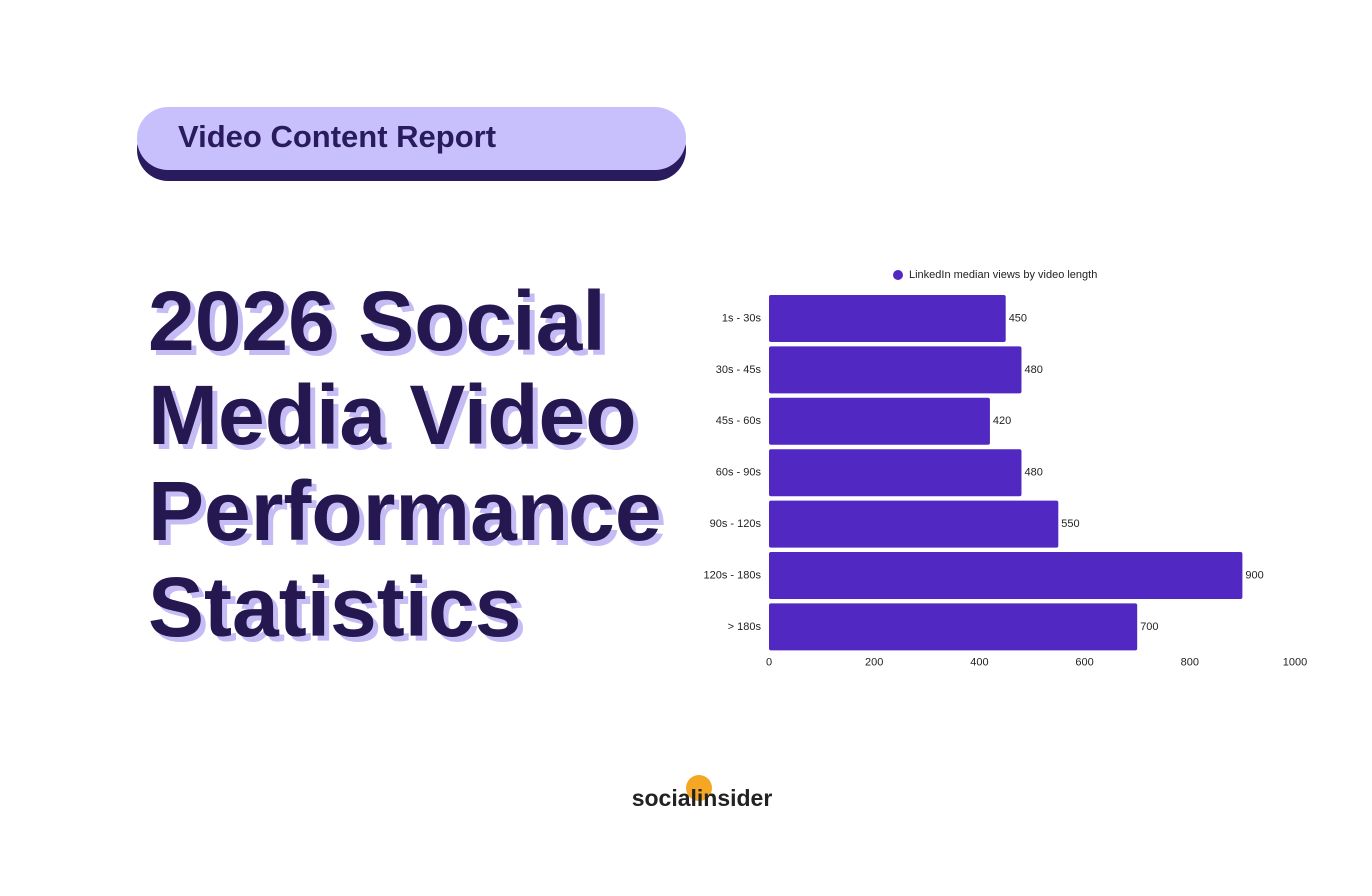  I want to click on legend-marker, so click(898, 275).